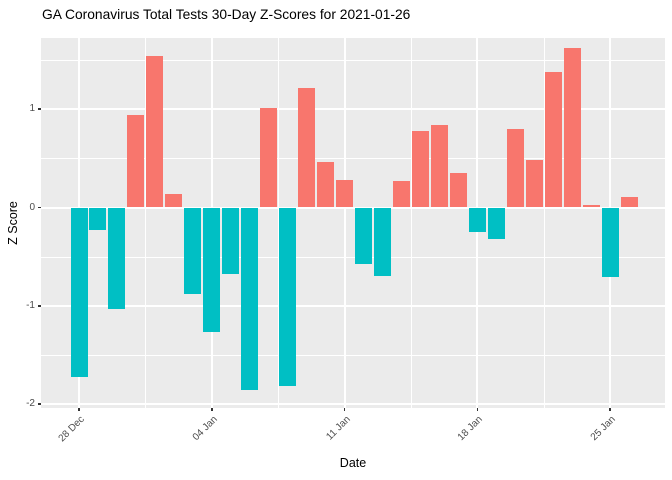 The image size is (672, 480). I want to click on y-tick-label: -2, so click(30, 404).